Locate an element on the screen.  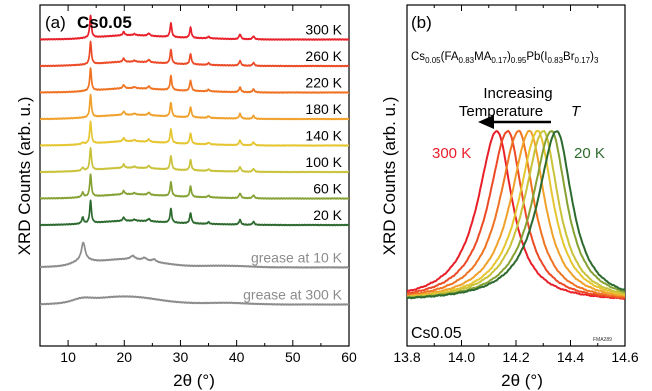
x-tick-label: 13.8 is located at coordinates (406, 357).